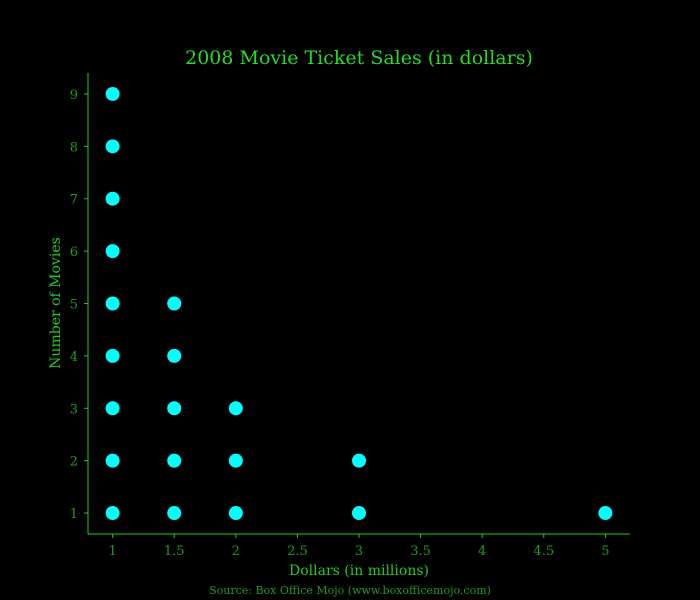  Describe the element at coordinates (74, 409) in the screenshot. I see `y-tick-label: 3` at that location.